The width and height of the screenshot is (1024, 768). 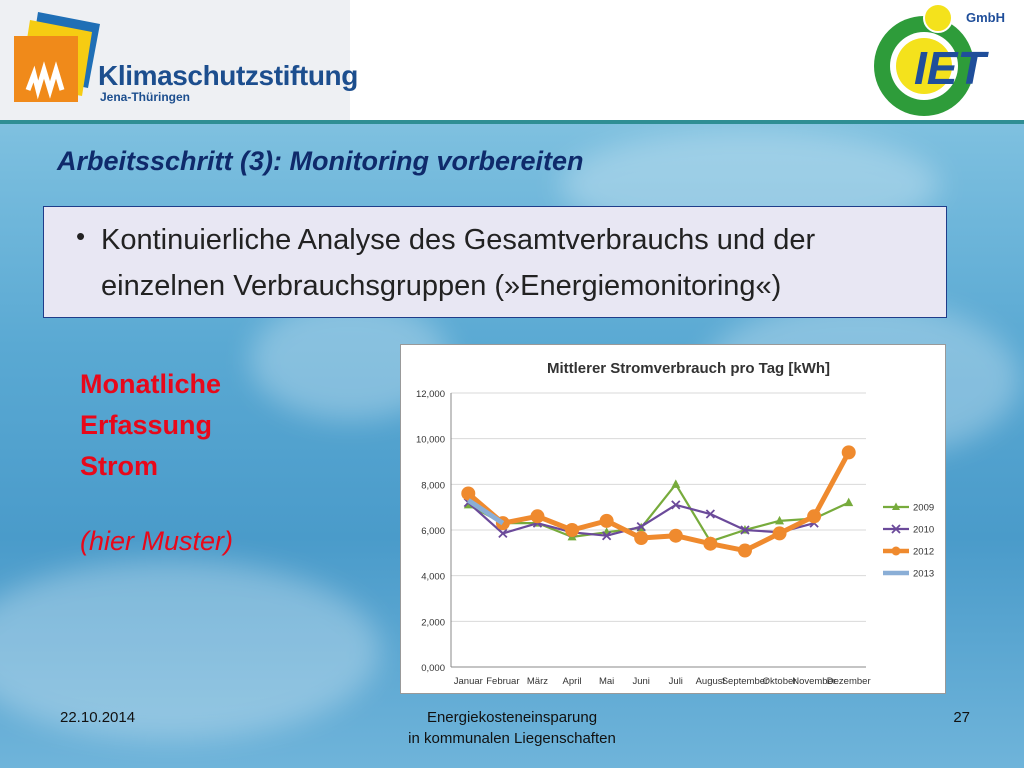 What do you see at coordinates (923, 574) in the screenshot?
I see `legend-label: 2013` at bounding box center [923, 574].